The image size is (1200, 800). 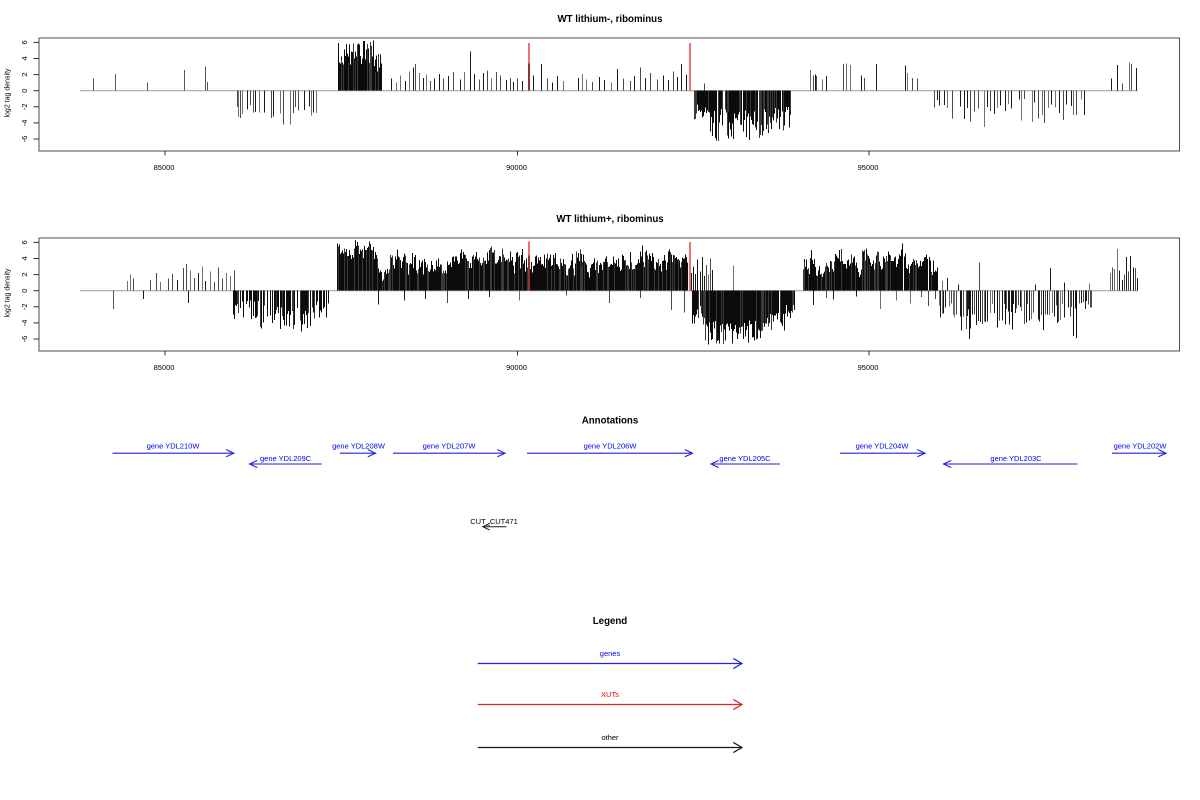 I want to click on svg-text: gene YDL204W, so click(x=883, y=446).